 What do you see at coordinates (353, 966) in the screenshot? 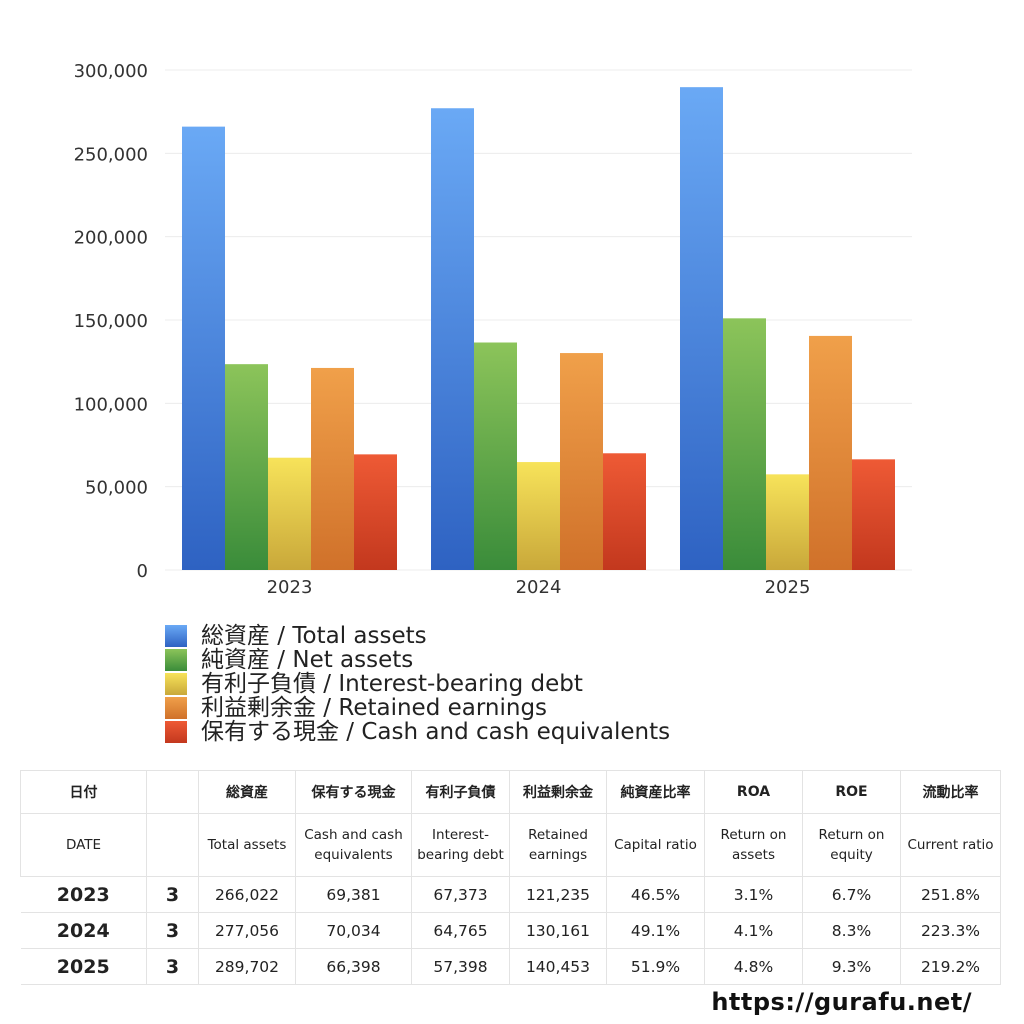
I see `table-cell: 66,398` at bounding box center [353, 966].